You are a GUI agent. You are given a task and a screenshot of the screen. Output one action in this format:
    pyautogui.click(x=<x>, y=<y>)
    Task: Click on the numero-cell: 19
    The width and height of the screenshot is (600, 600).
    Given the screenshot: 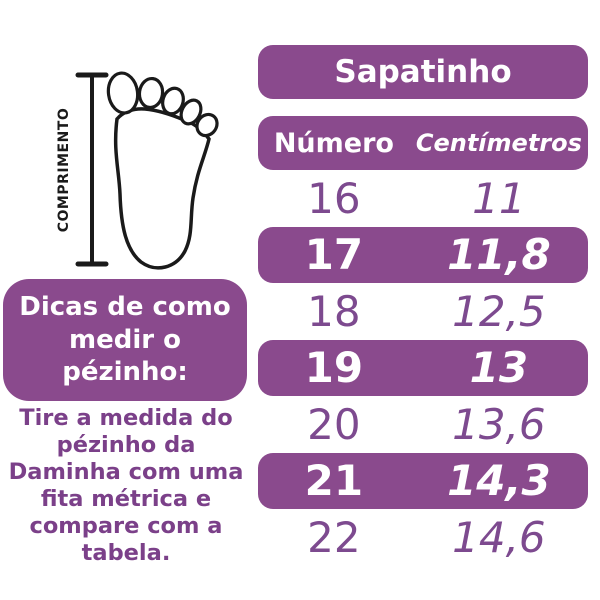 What is the action you would take?
    pyautogui.click(x=334, y=368)
    